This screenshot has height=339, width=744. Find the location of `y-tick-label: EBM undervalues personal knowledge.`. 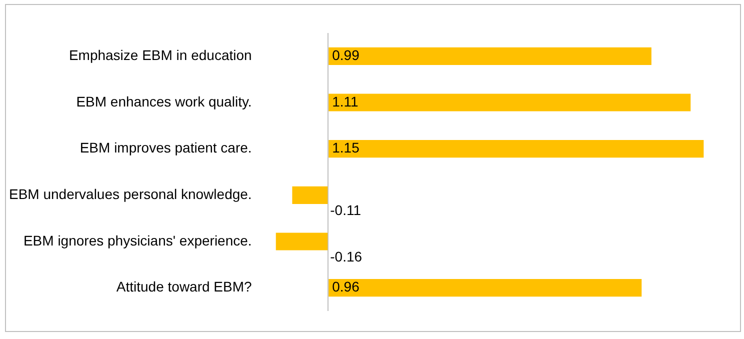

y-tick-label: EBM undervalues personal knowledge. is located at coordinates (130, 194).